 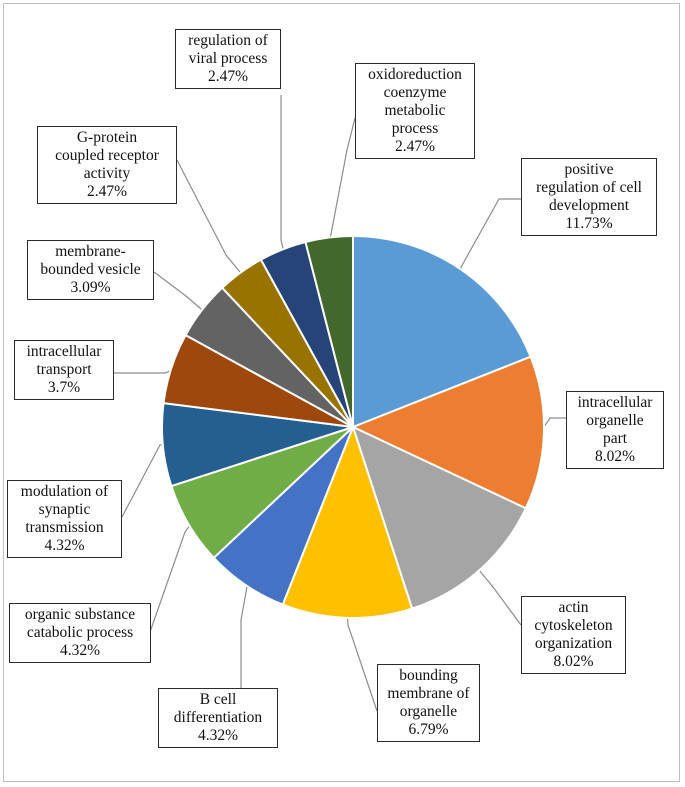 I want to click on pie-slice-actin-cytoskeleton-organization, so click(x=439, y=517).